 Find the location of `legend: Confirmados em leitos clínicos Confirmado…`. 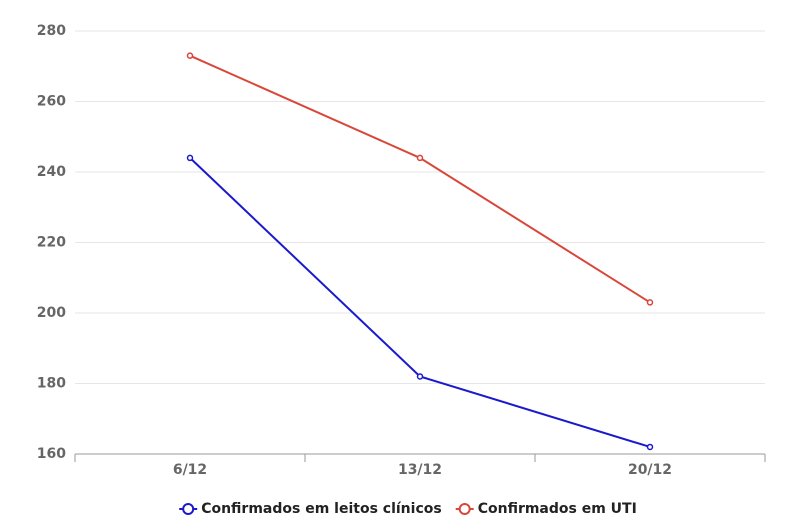

legend: Confirmados em leitos clínicos Confirmado… is located at coordinates (408, 509).